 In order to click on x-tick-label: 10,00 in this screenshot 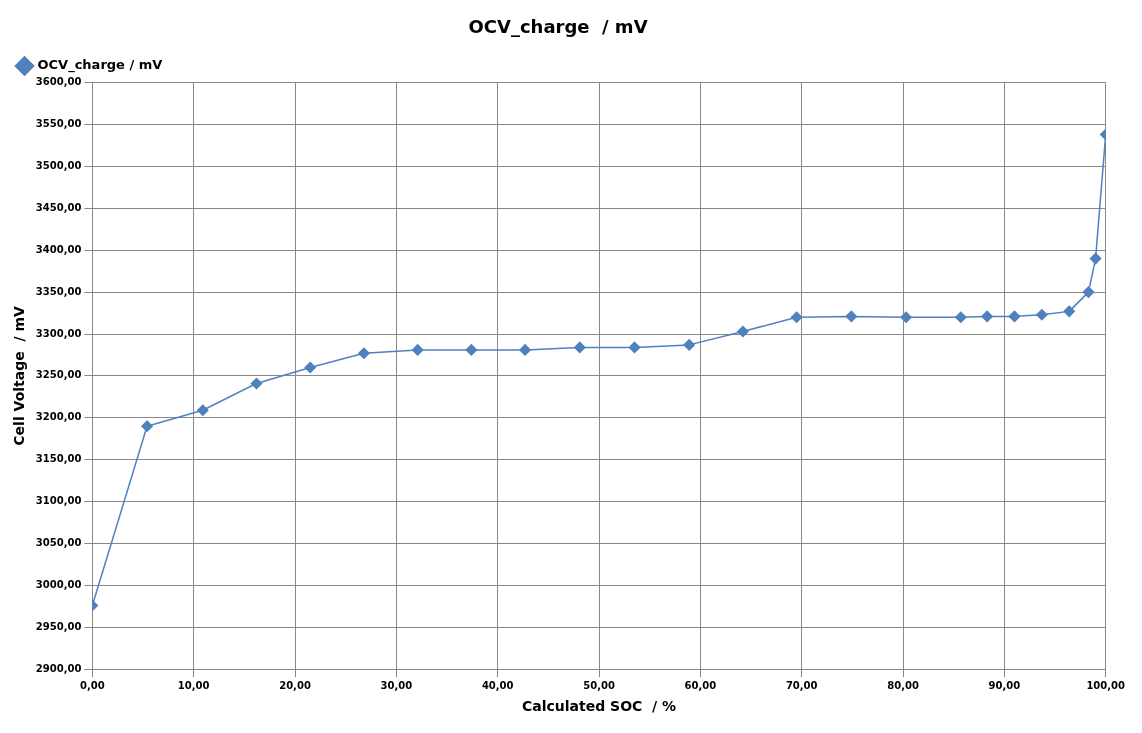, I will do `click(193, 685)`.